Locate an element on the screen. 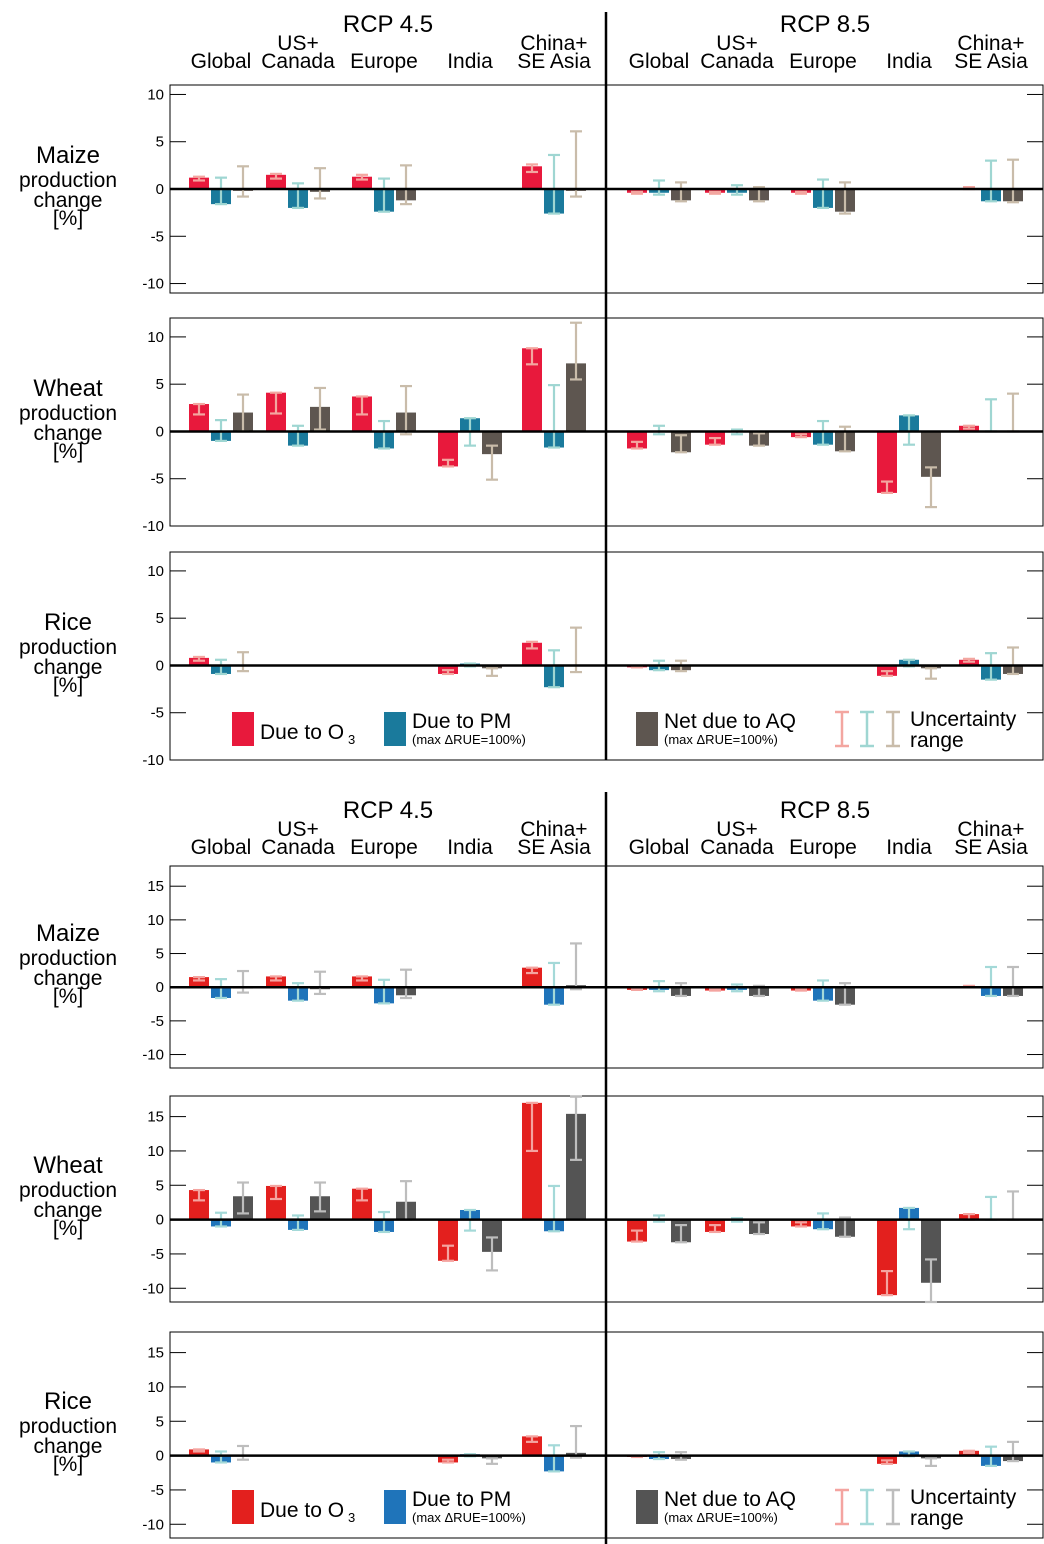  legend-label-o3-subscript: 3 is located at coordinates (351, 1517).